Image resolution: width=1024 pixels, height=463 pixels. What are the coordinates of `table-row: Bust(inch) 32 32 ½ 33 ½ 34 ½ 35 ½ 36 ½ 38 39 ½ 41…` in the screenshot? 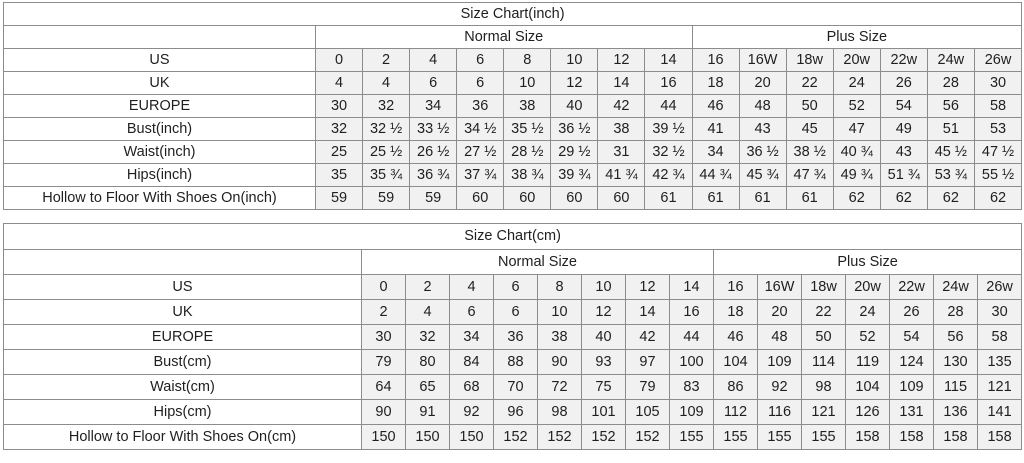 It's located at (513, 129).